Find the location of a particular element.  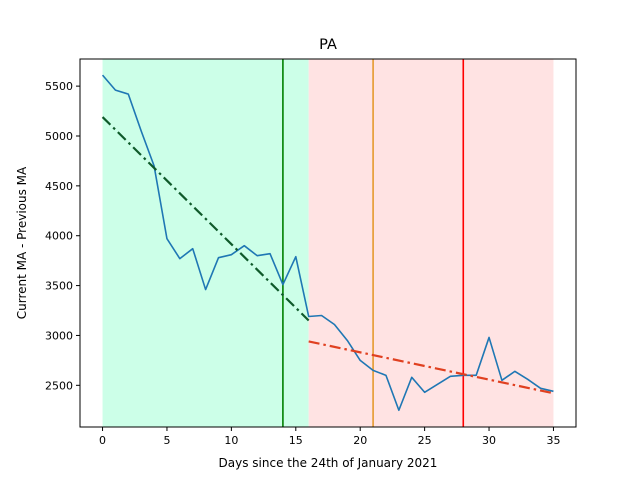

x-tick-label: 20 is located at coordinates (360, 440).